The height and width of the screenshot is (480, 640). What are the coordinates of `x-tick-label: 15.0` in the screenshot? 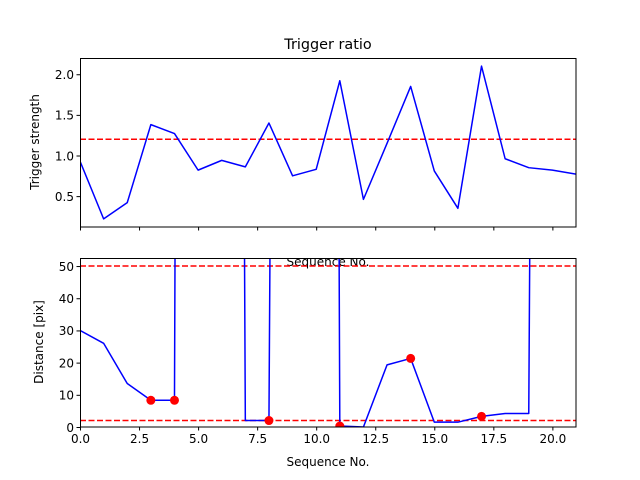 It's located at (434, 439).